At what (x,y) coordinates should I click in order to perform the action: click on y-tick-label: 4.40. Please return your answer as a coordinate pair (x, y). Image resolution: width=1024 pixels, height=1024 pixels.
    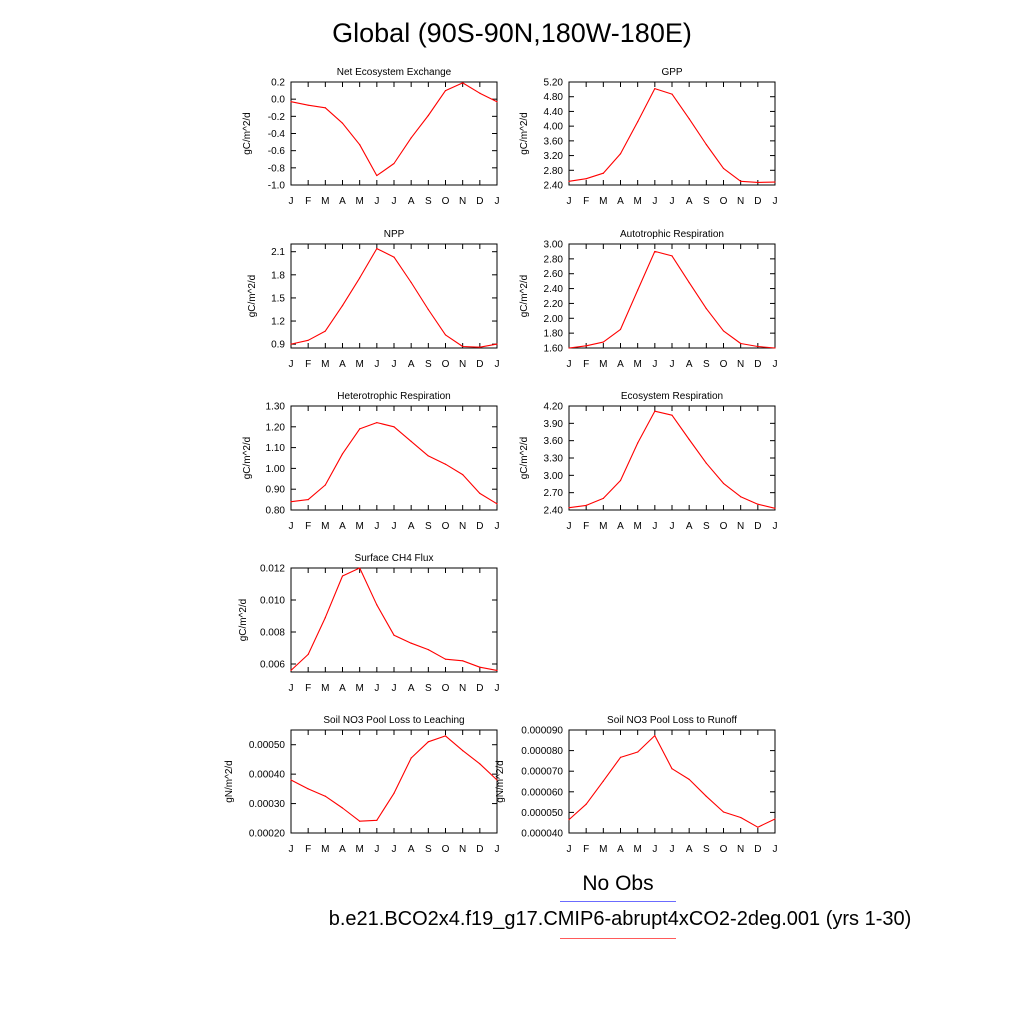
    Looking at the image, I should click on (554, 112).